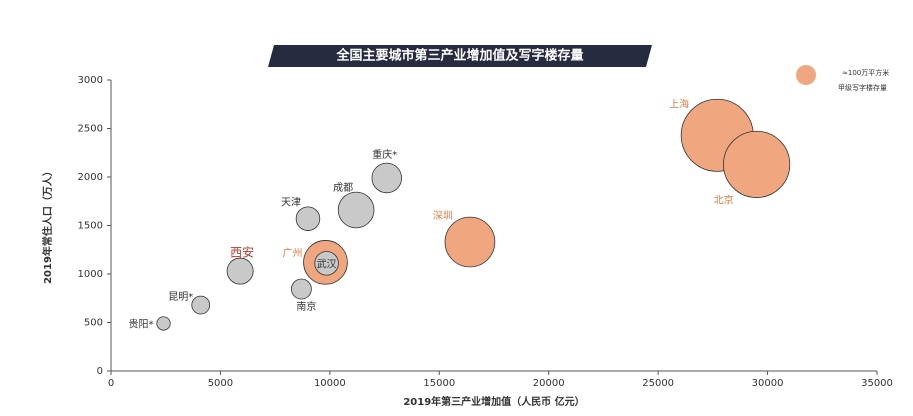 The width and height of the screenshot is (913, 416). What do you see at coordinates (724, 199) in the screenshot?
I see `point-label: 北京` at bounding box center [724, 199].